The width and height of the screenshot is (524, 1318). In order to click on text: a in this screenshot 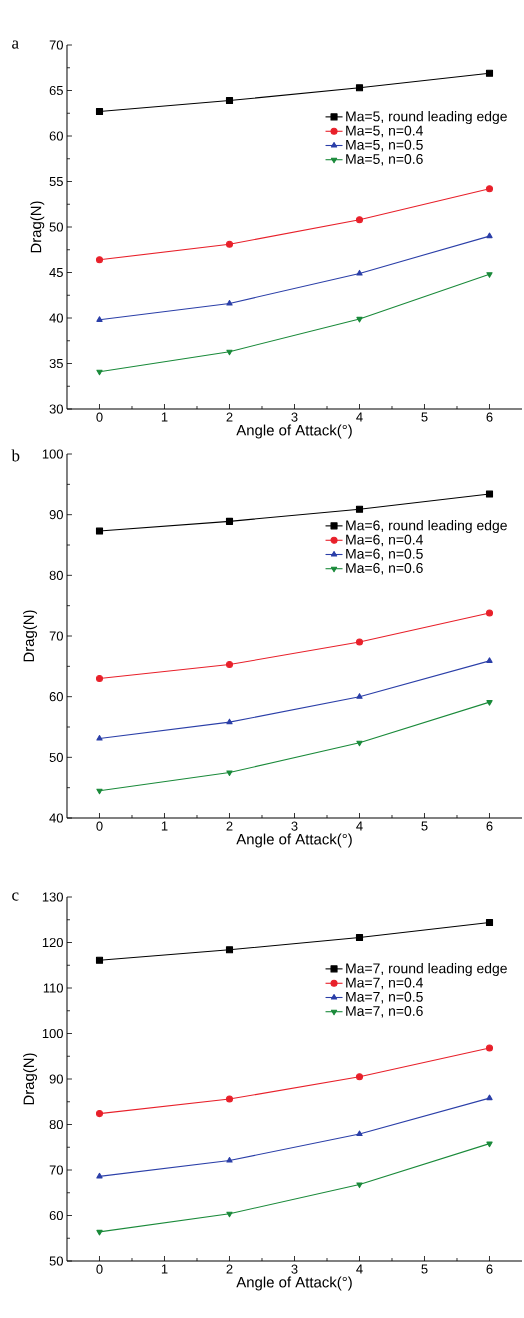, I will do `click(15, 44)`.